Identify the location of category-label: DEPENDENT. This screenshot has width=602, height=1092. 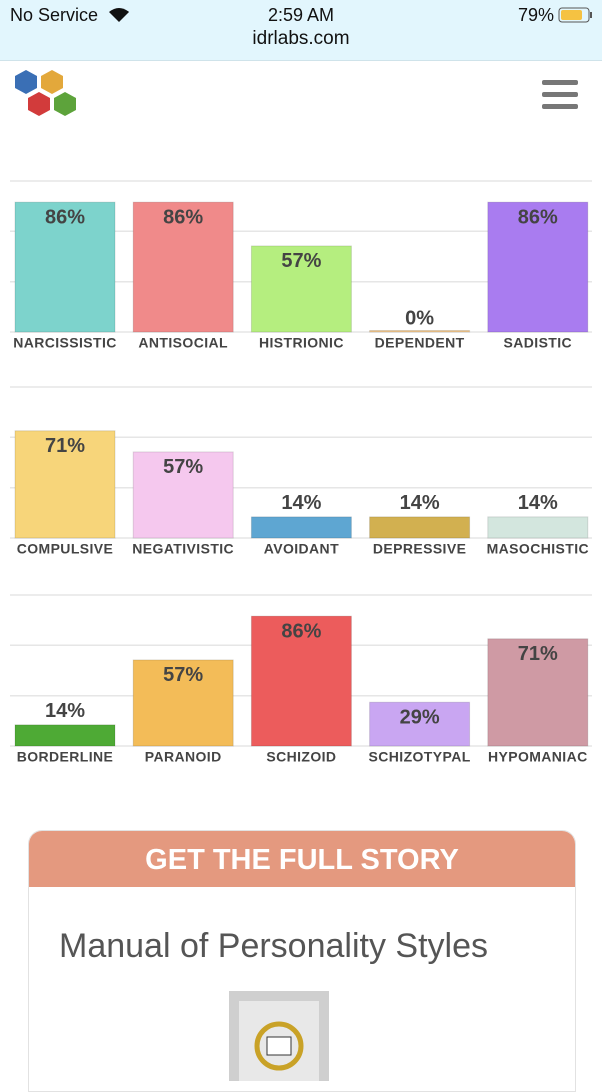
(420, 343).